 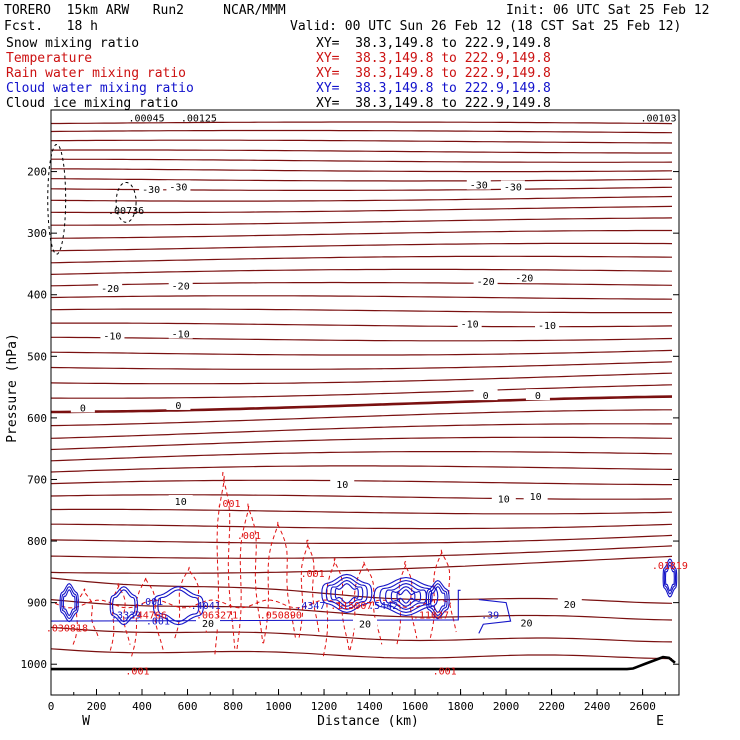 What do you see at coordinates (37, 295) in the screenshot?
I see `y-tick-label: 400` at bounding box center [37, 295].